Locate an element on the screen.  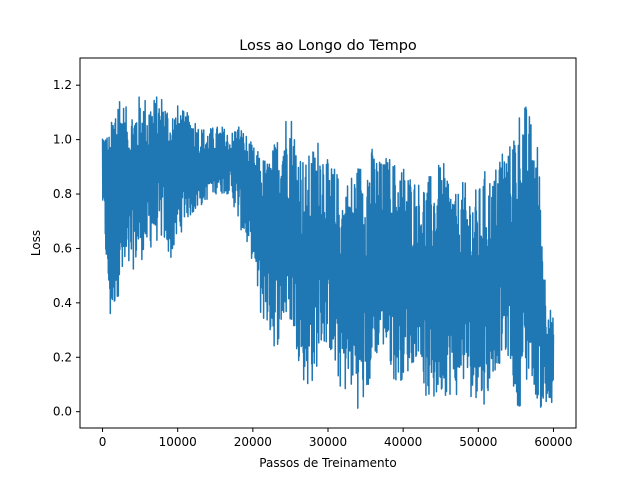
x-tick-label: 0 is located at coordinates (103, 442).